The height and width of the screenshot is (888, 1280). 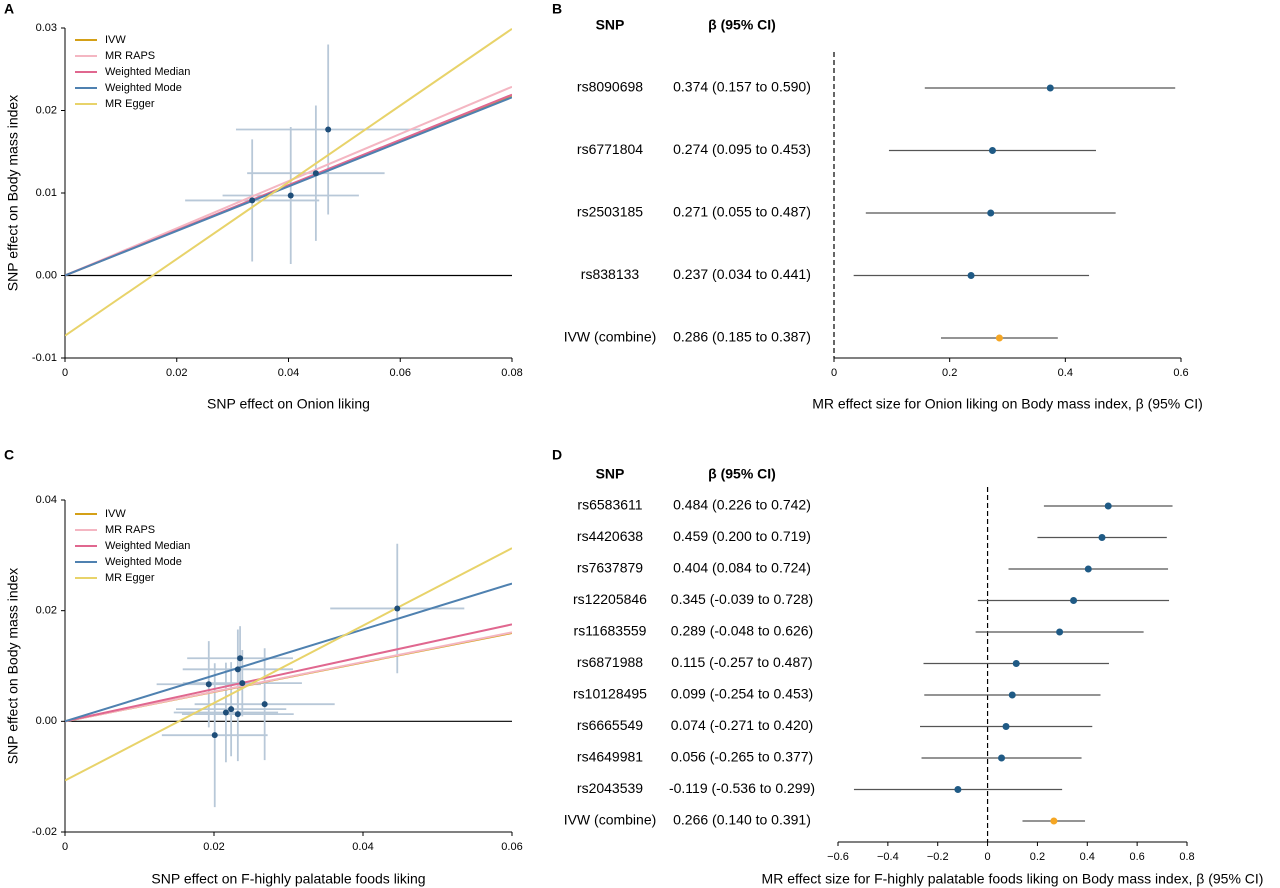 I want to click on estimate-label: 0.266 (0.140 to 0.391), so click(x=742, y=820).